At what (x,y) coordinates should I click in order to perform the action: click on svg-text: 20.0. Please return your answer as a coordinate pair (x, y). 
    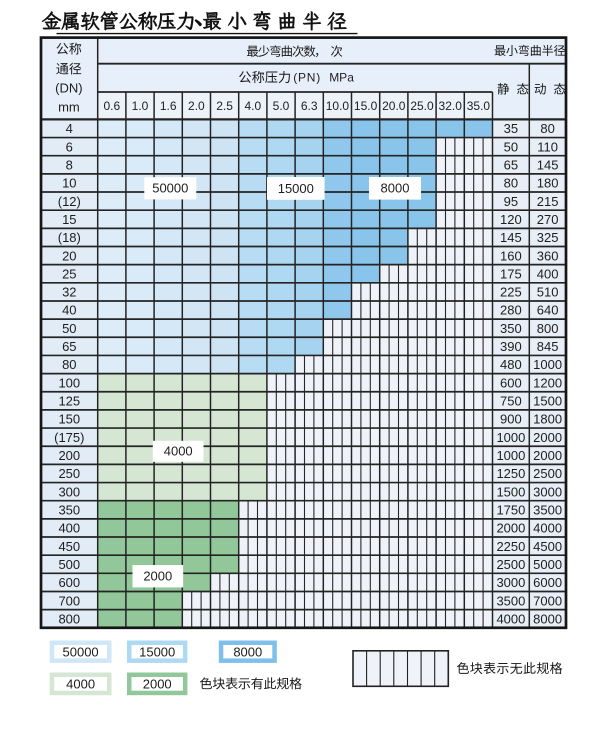
    Looking at the image, I should click on (394, 106).